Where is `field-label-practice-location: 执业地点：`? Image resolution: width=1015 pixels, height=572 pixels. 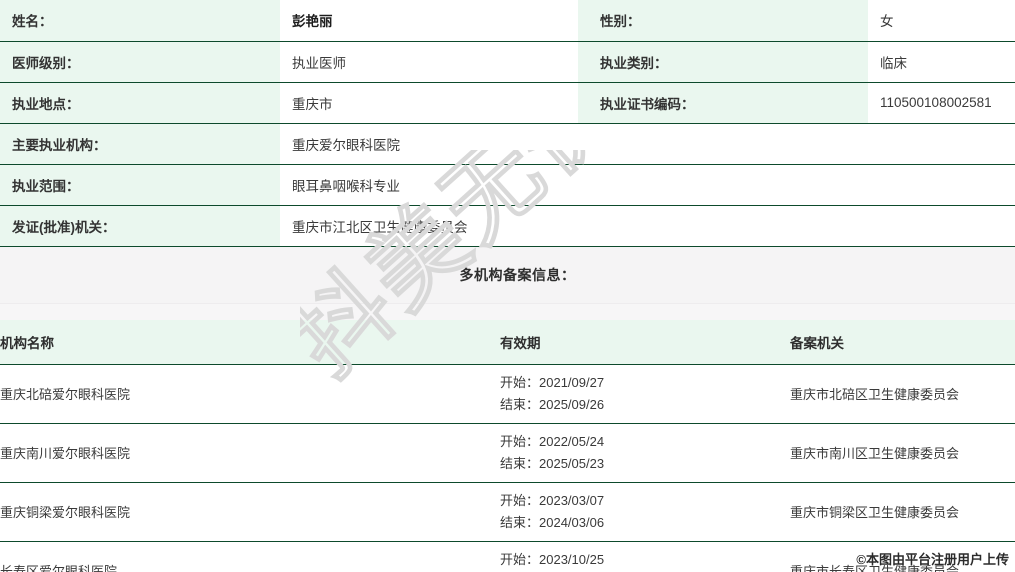
field-label-practice-location: 执业地点： is located at coordinates (140, 103).